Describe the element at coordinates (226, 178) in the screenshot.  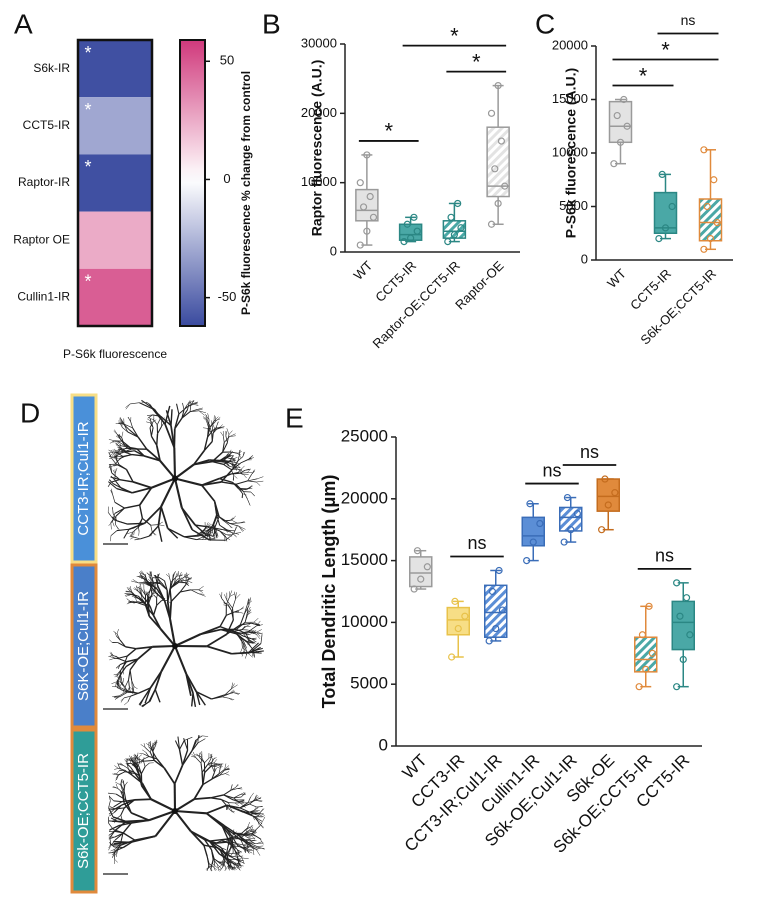
I see `colorbar-tick-label: 0` at that location.